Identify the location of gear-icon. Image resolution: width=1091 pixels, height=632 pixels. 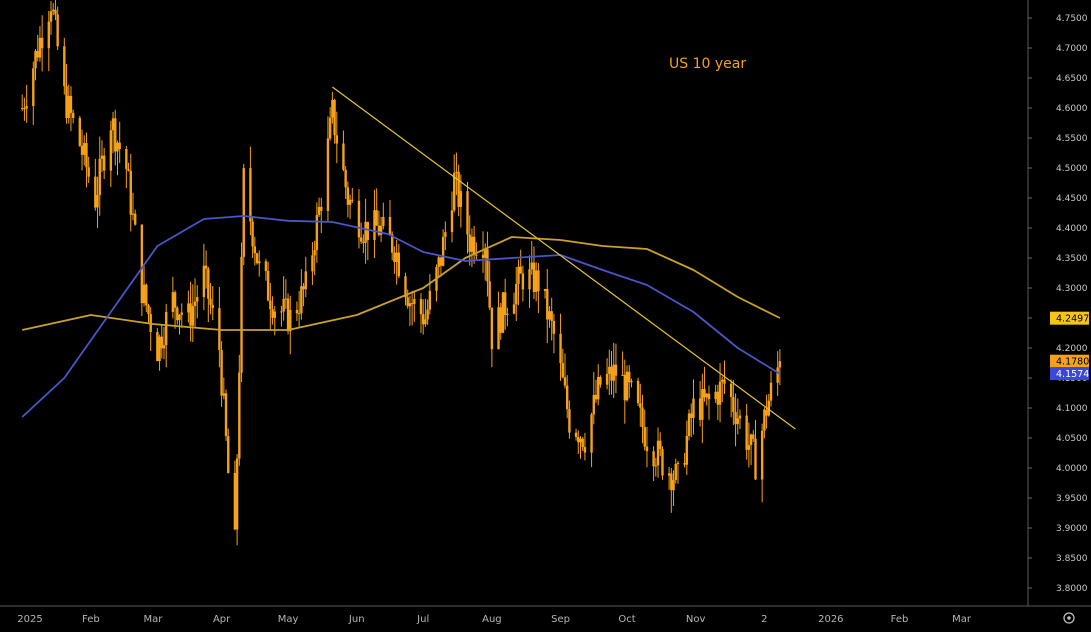
(1069, 618).